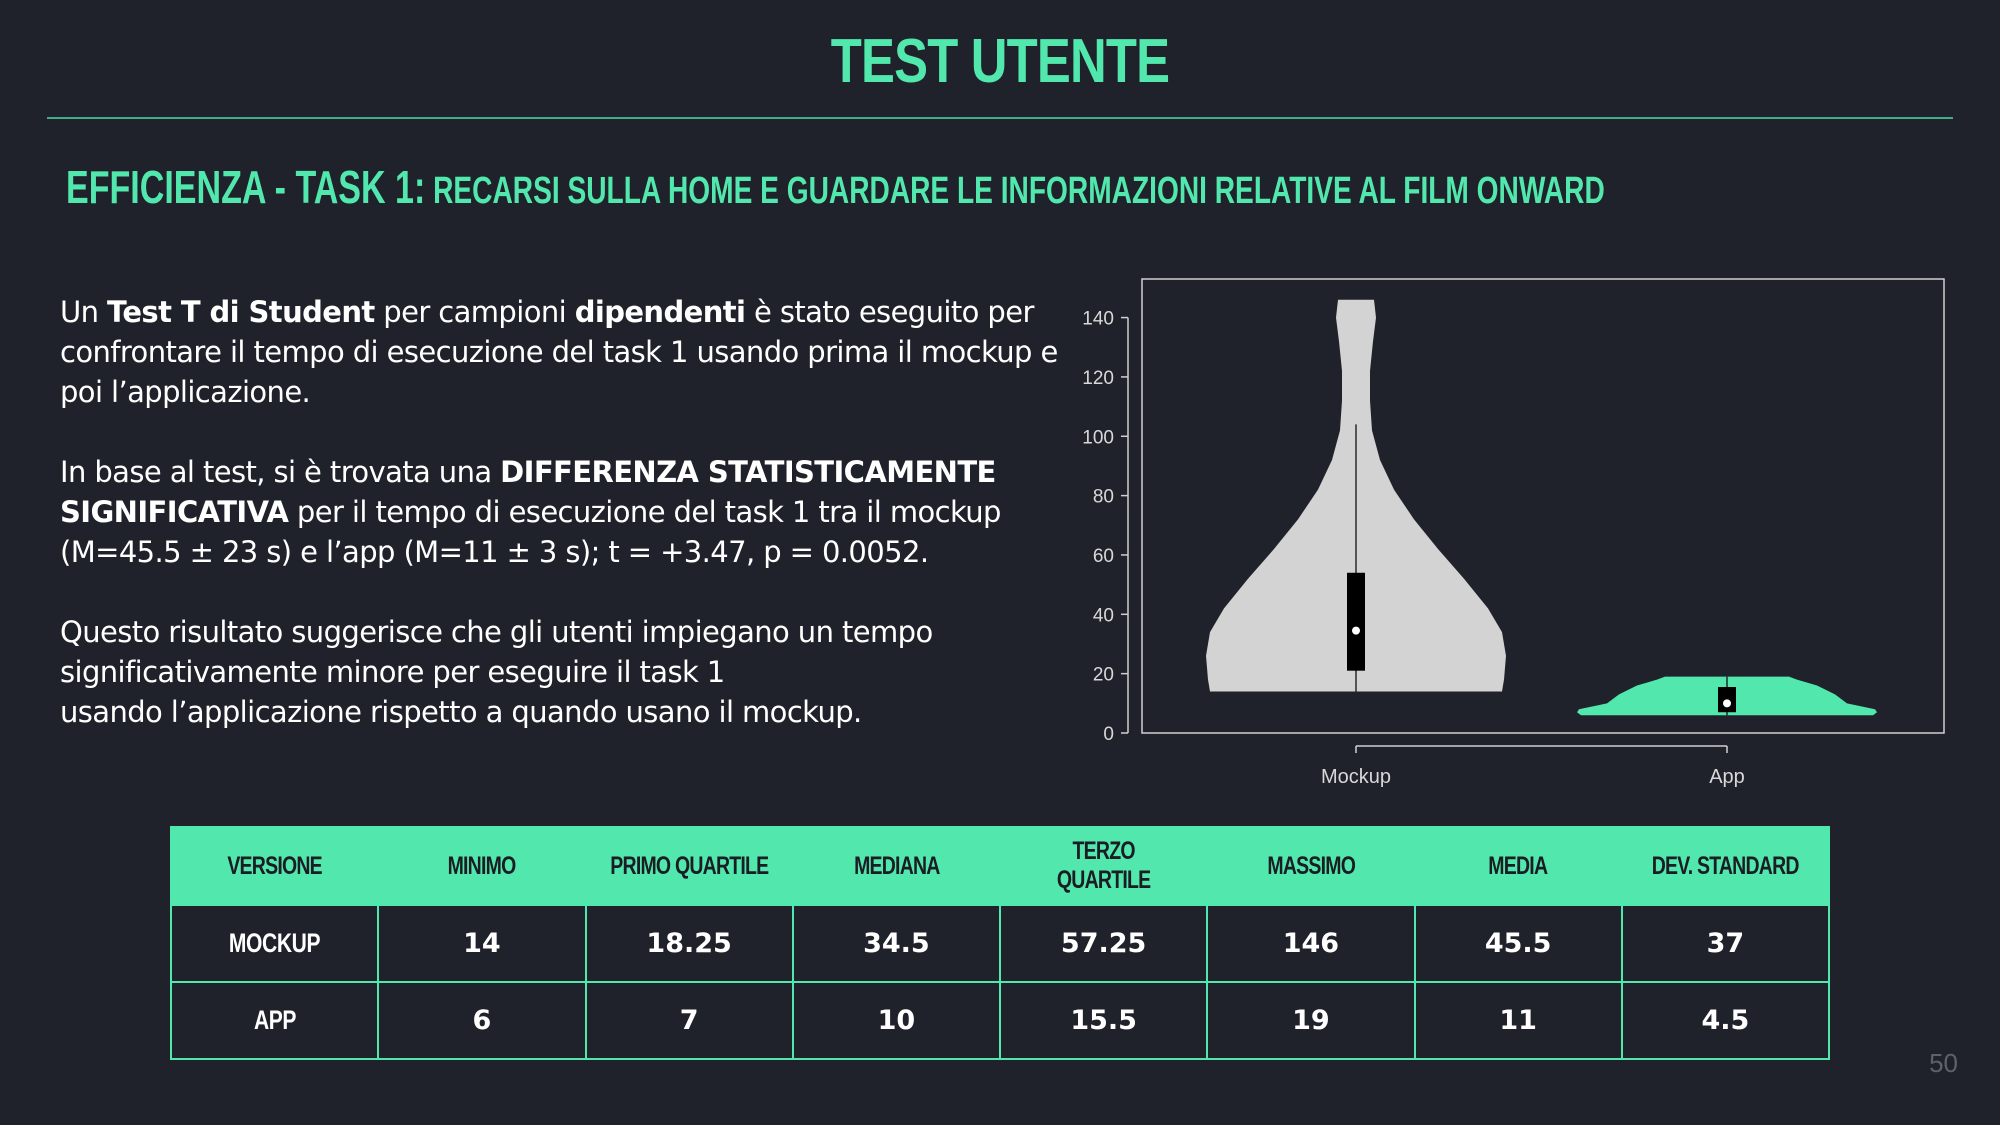 The width and height of the screenshot is (2000, 1125). Describe the element at coordinates (482, 943) in the screenshot. I see `table-cell: 14` at that location.